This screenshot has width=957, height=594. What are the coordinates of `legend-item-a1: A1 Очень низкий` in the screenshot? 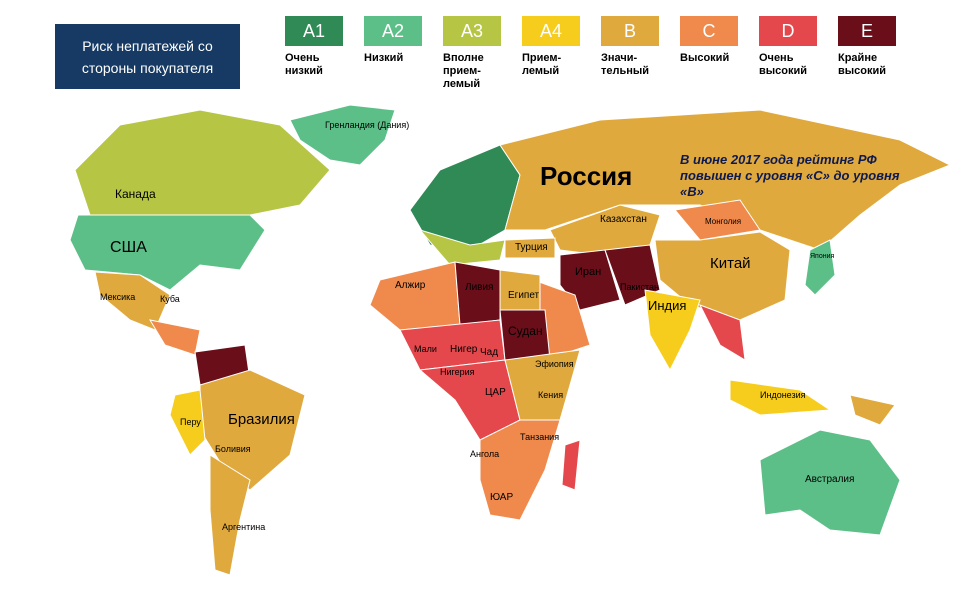 It's located at (314, 47).